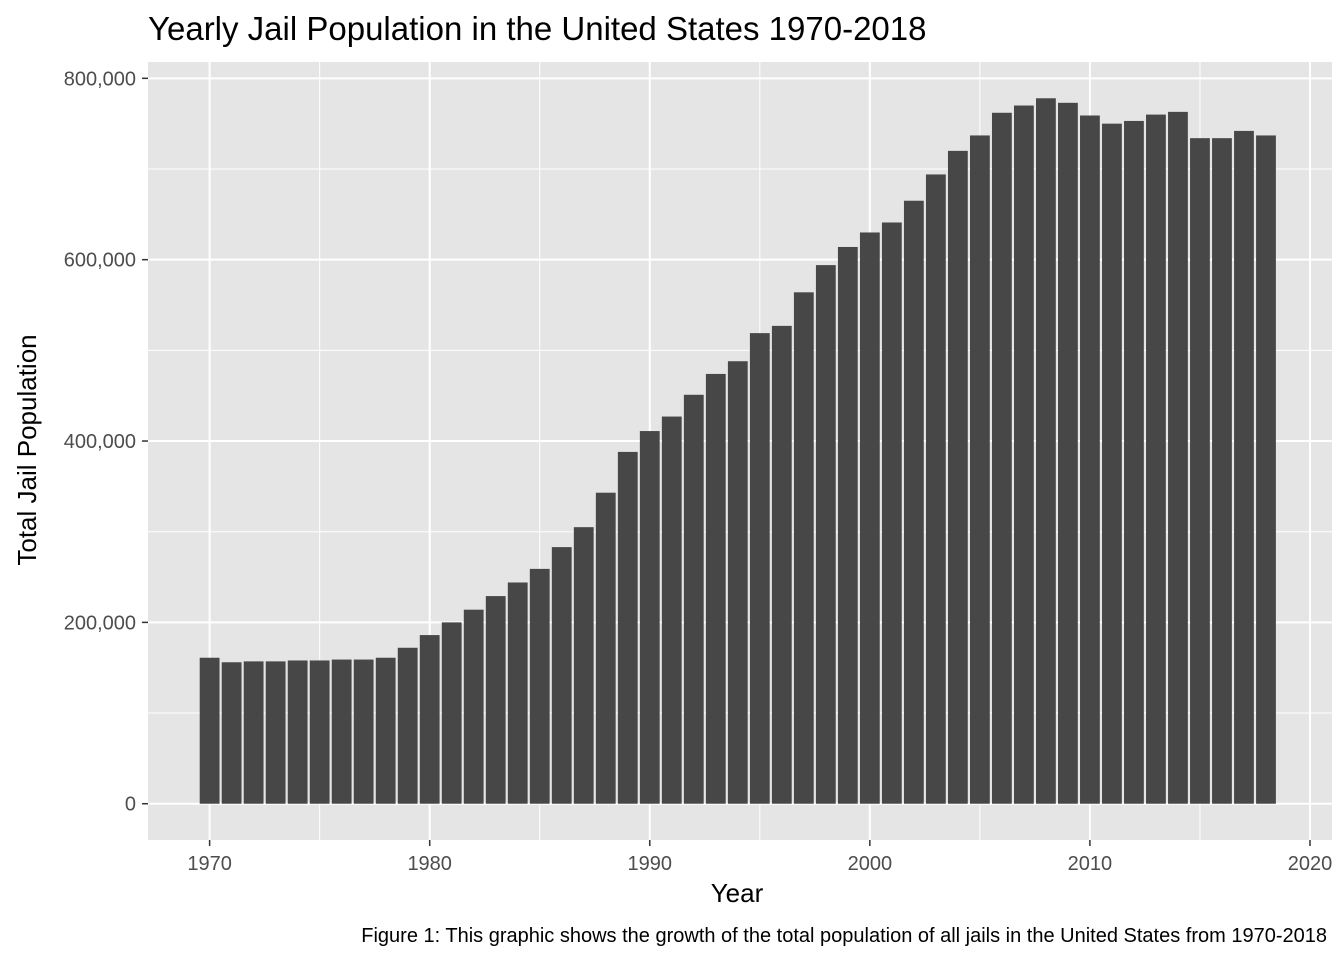 The width and height of the screenshot is (1344, 960). I want to click on bar-1992, so click(693, 599).